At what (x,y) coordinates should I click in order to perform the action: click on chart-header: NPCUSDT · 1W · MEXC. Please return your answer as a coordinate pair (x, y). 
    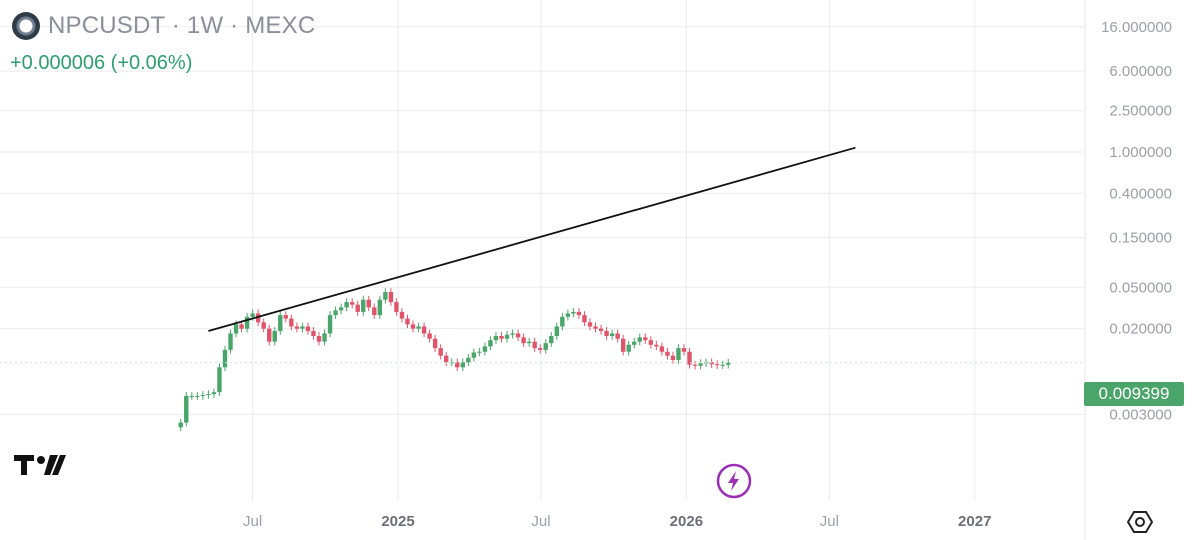
    Looking at the image, I should click on (163, 26).